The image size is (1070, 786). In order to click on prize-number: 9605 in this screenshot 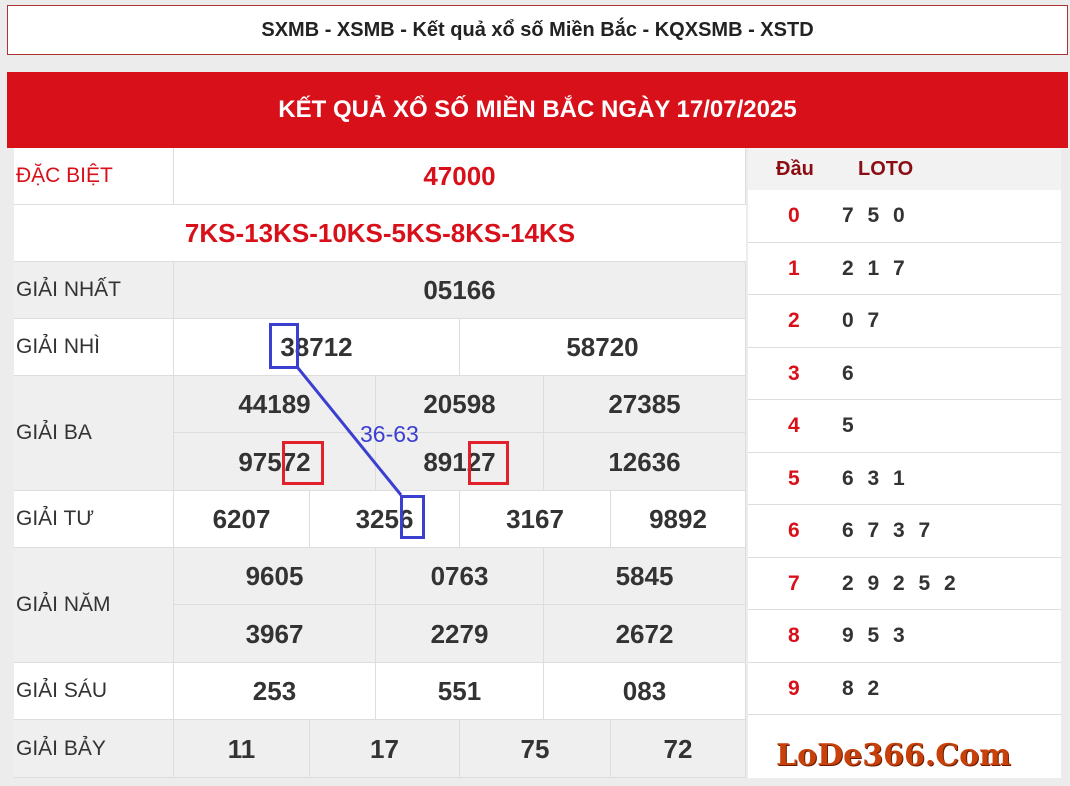, I will do `click(275, 576)`.